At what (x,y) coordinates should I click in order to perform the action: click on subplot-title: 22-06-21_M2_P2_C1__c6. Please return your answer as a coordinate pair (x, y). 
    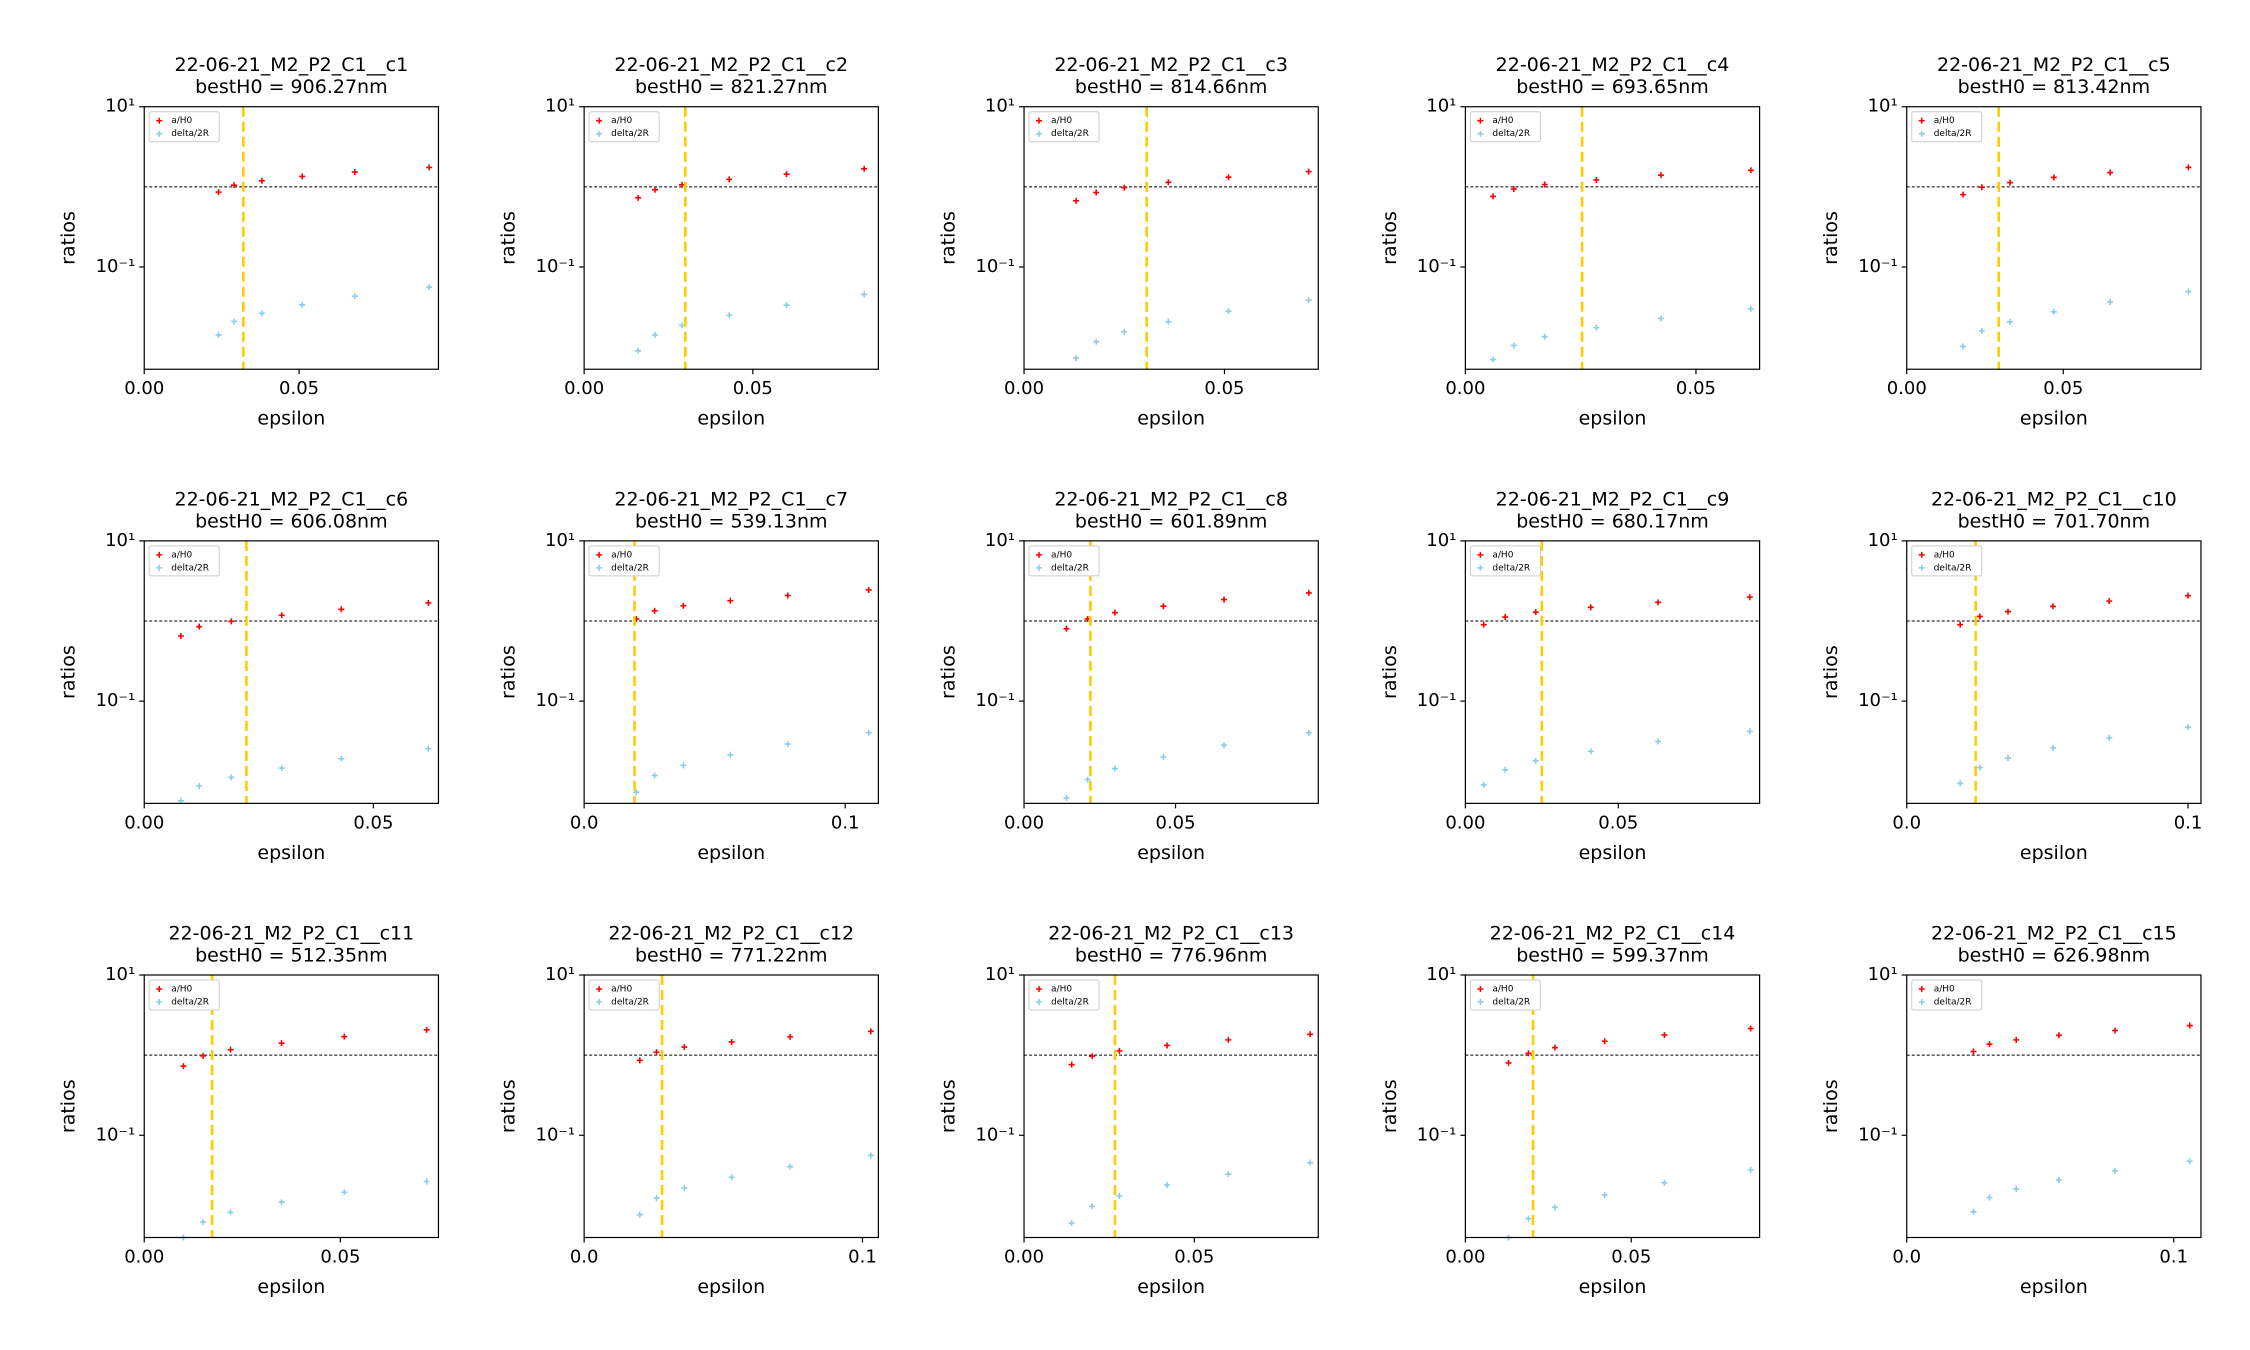
    Looking at the image, I should click on (292, 499).